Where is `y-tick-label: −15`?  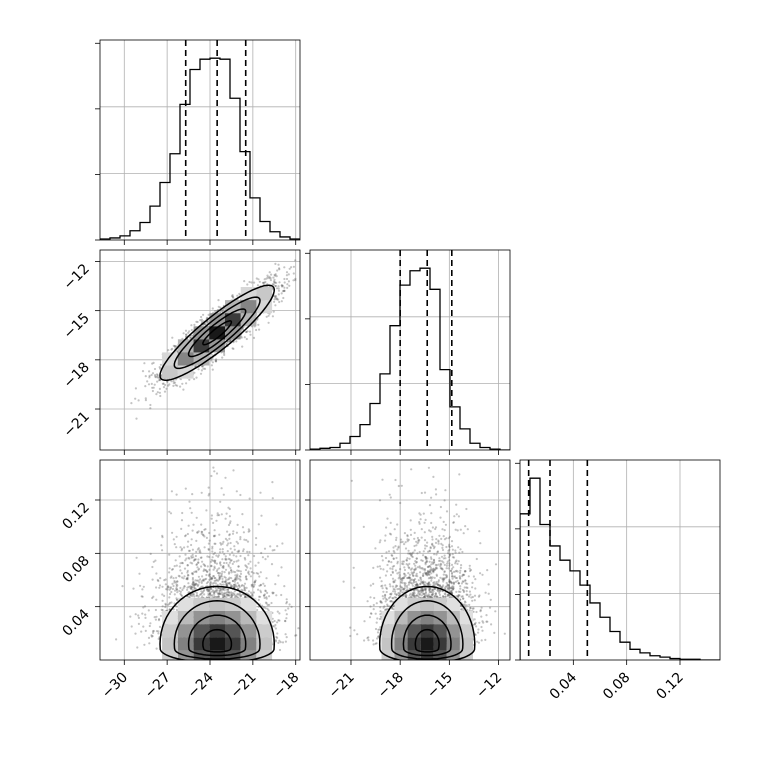
y-tick-label: −15 is located at coordinates (77, 326).